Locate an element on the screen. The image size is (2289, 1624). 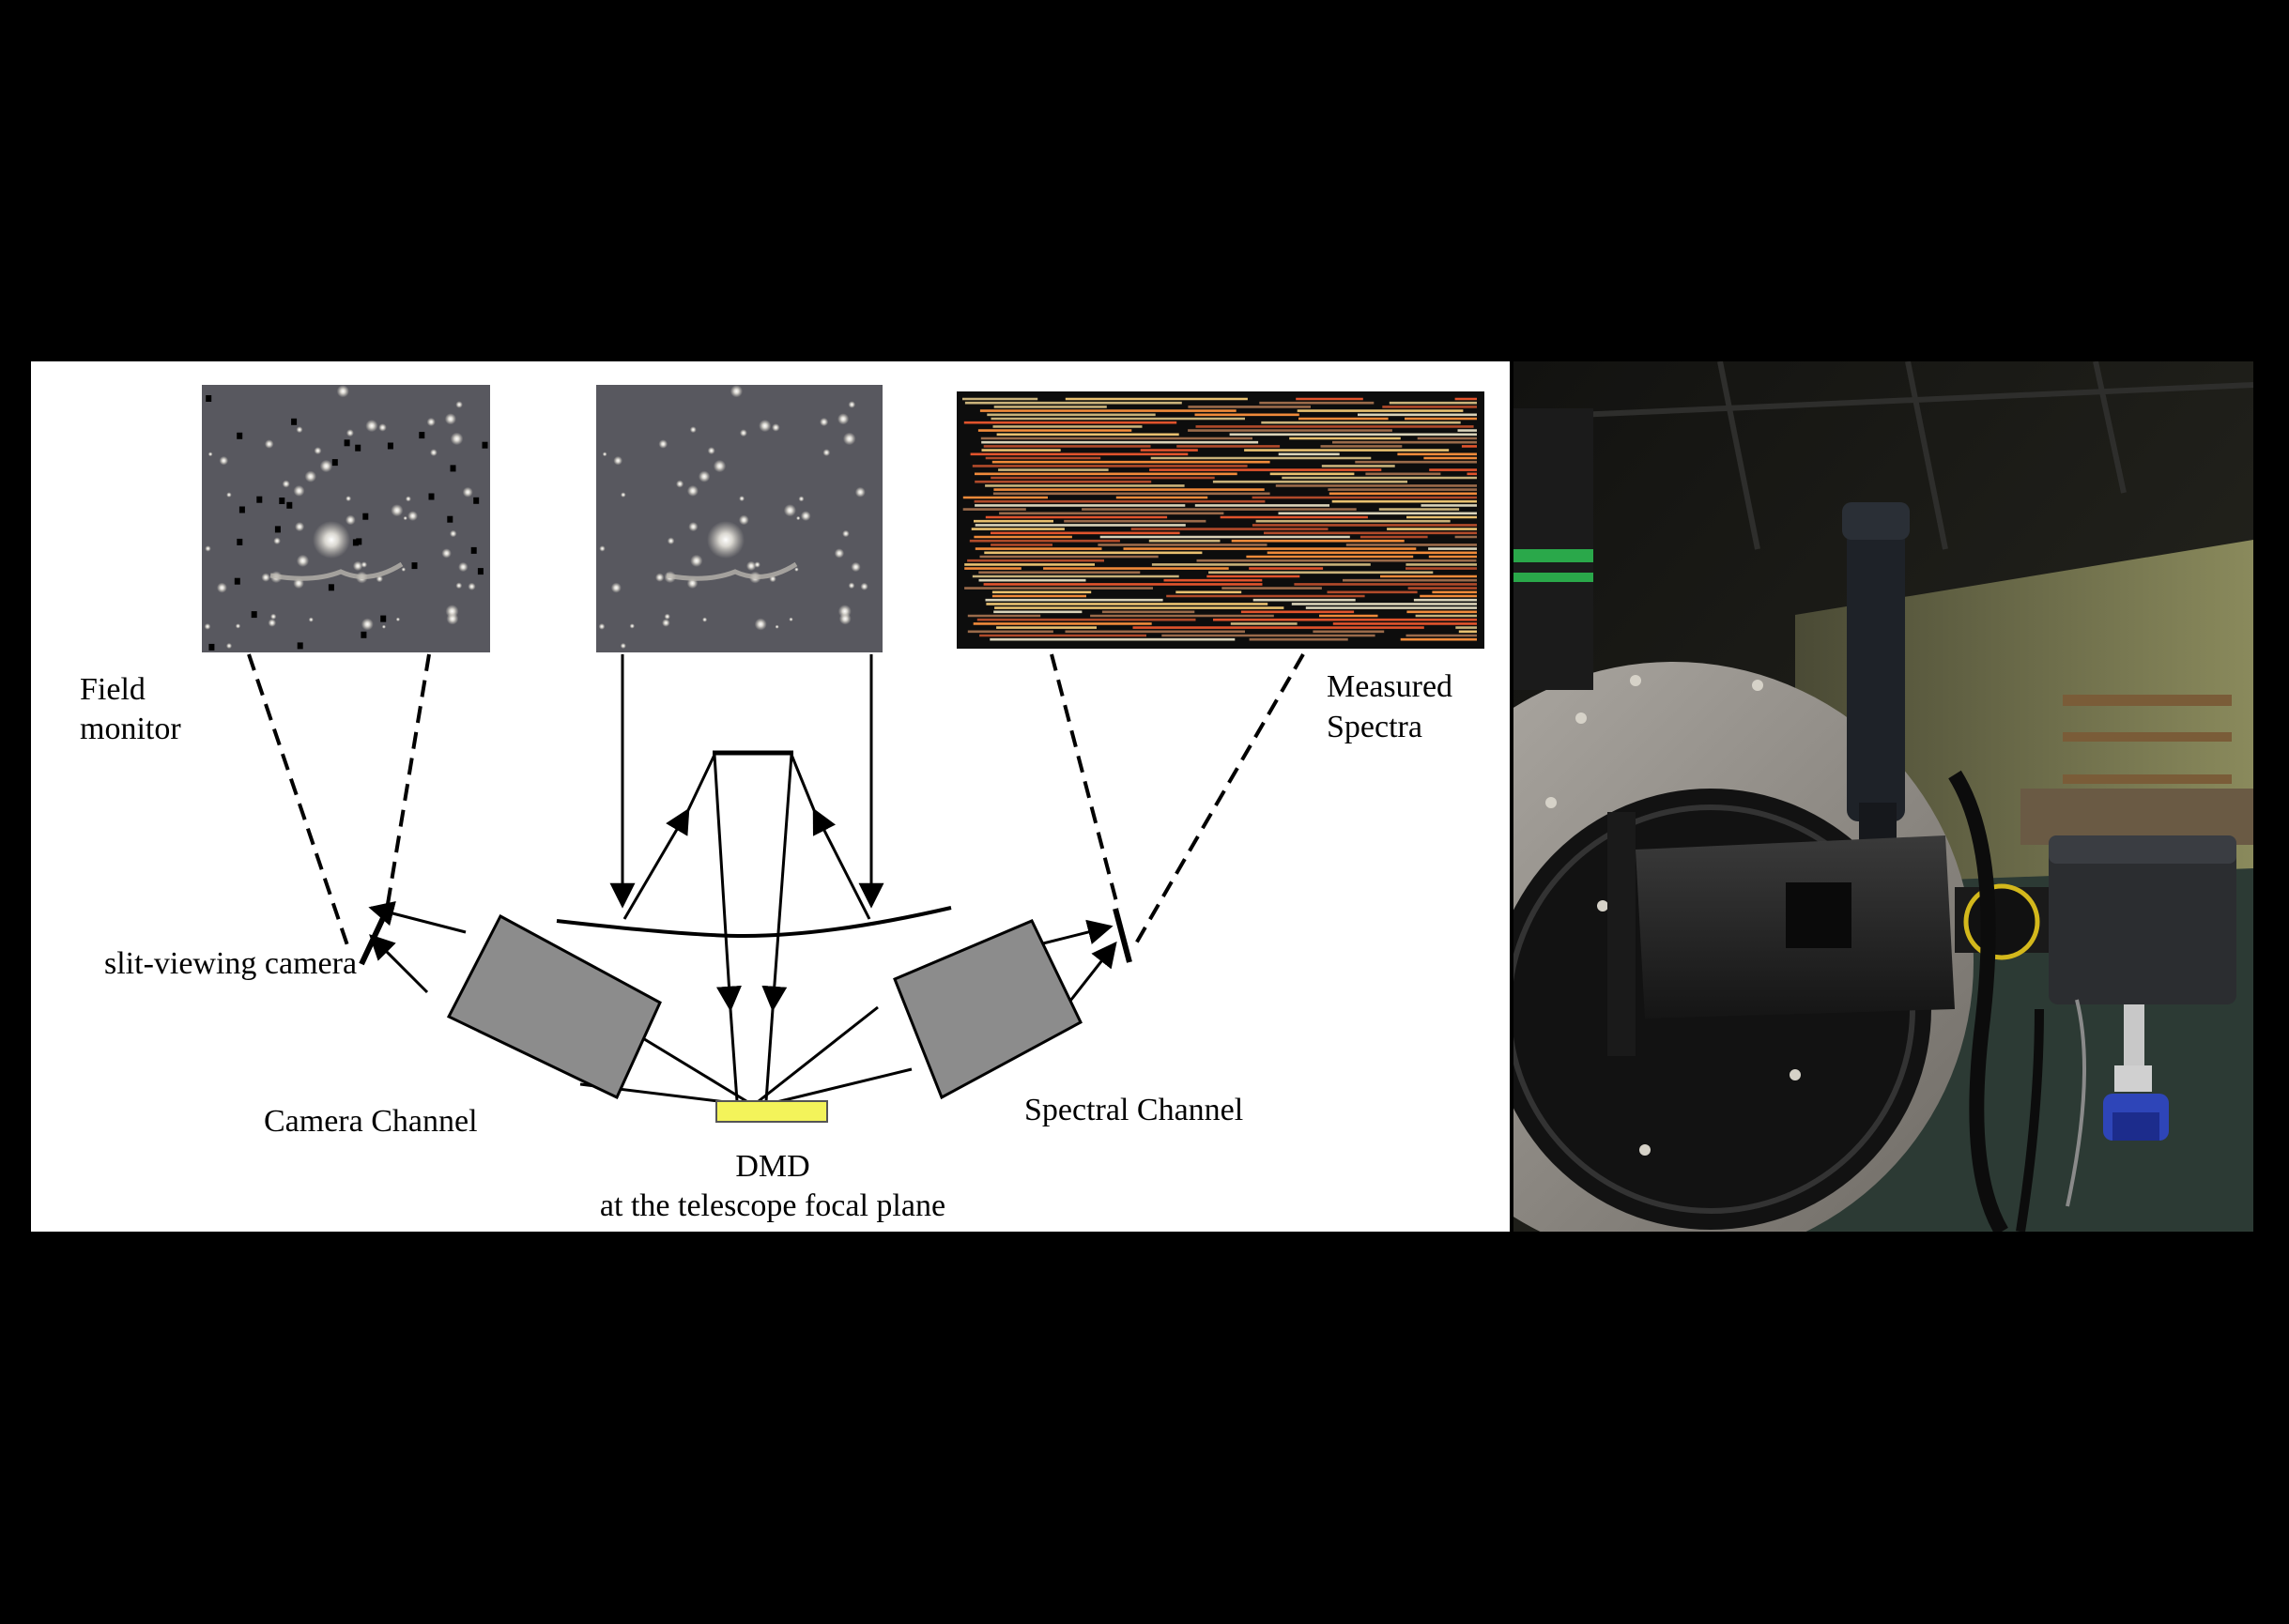
measured-spectra-label-line2: Spectra is located at coordinates (1374, 727).